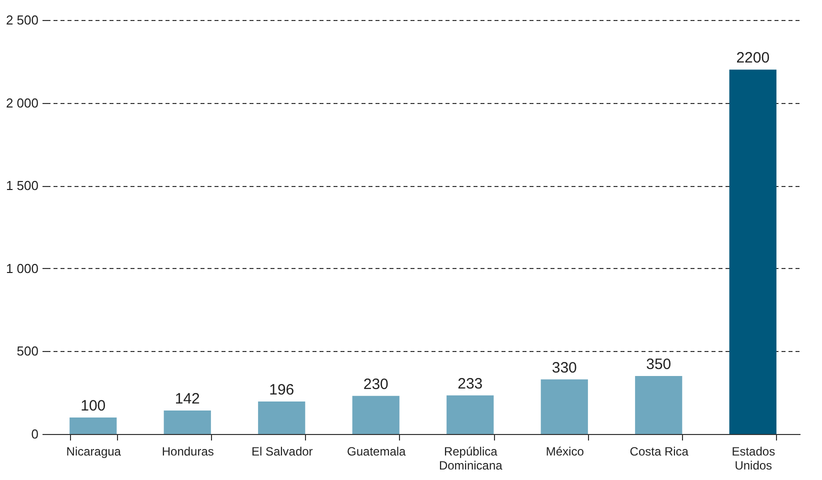  What do you see at coordinates (94, 451) in the screenshot?
I see `x-tick-label: Nicaragua` at bounding box center [94, 451].